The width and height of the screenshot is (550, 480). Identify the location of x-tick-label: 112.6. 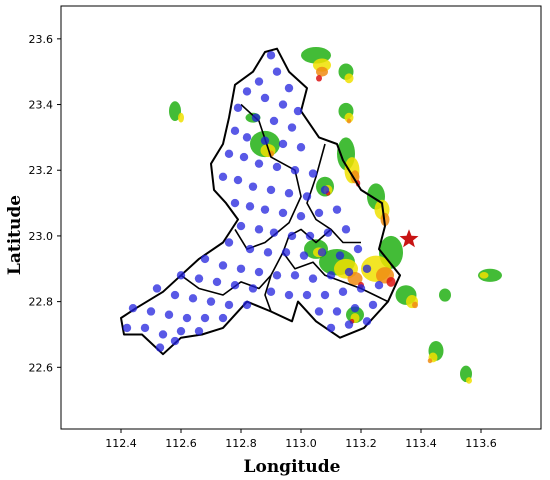
(181, 443).